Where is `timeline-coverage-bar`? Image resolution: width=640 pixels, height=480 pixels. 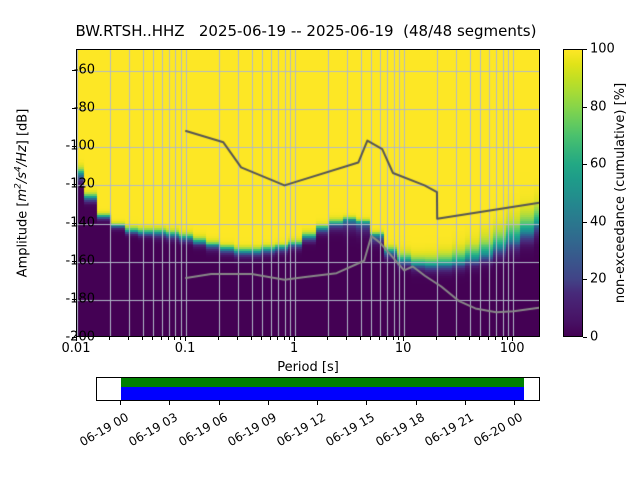
timeline-coverage-bar is located at coordinates (318, 389).